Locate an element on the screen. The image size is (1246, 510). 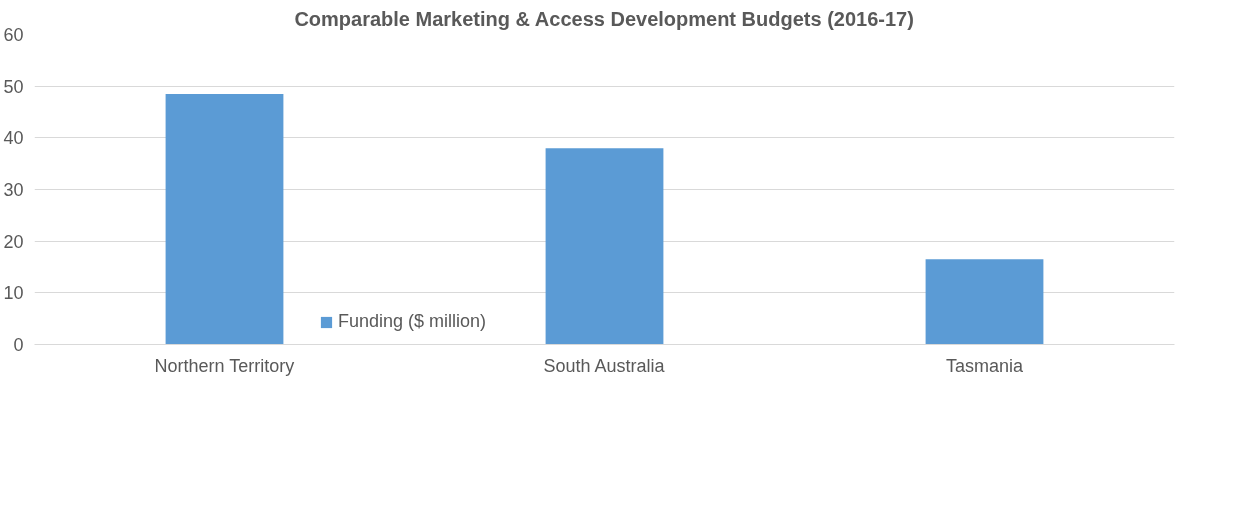
y-tick-label: 10 is located at coordinates (13, 293).